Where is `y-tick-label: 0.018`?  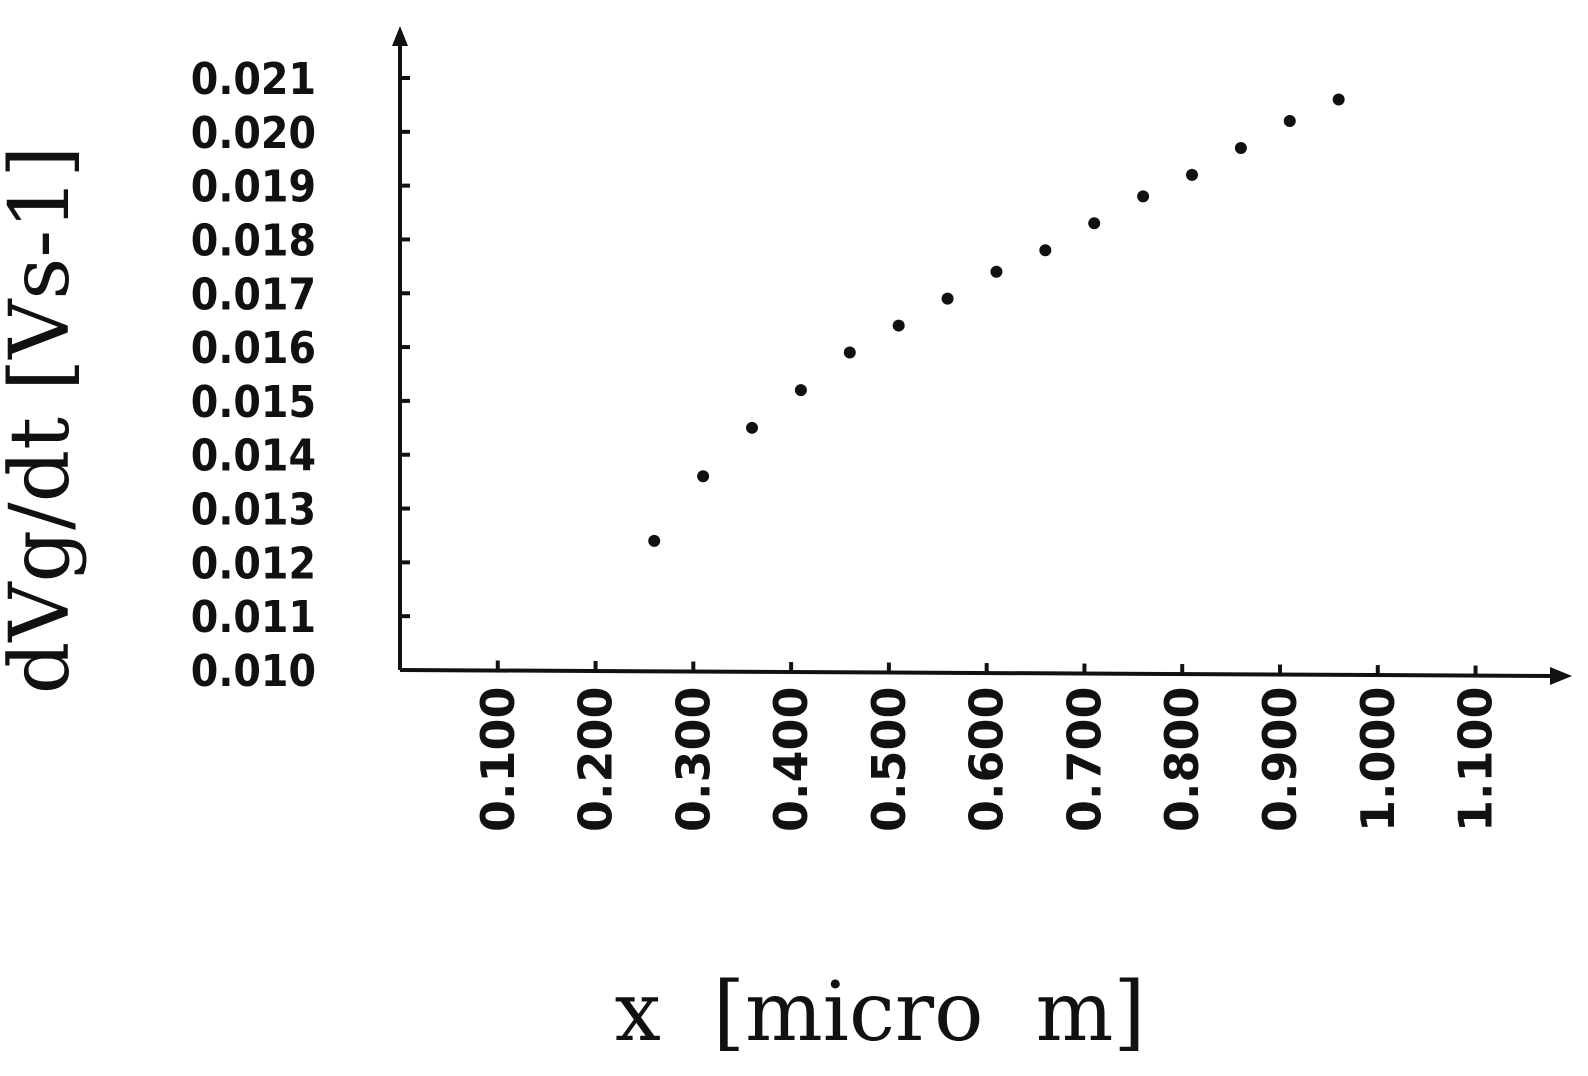
y-tick-label: 0.018 is located at coordinates (253, 240).